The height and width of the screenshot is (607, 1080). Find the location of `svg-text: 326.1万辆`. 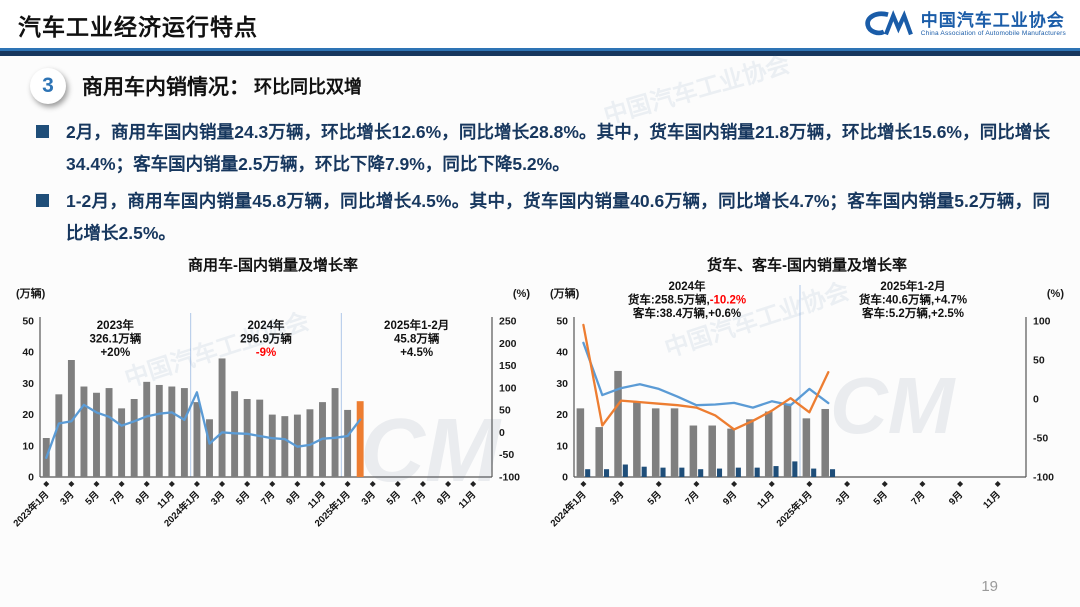

svg-text: 326.1万辆 is located at coordinates (115, 338).